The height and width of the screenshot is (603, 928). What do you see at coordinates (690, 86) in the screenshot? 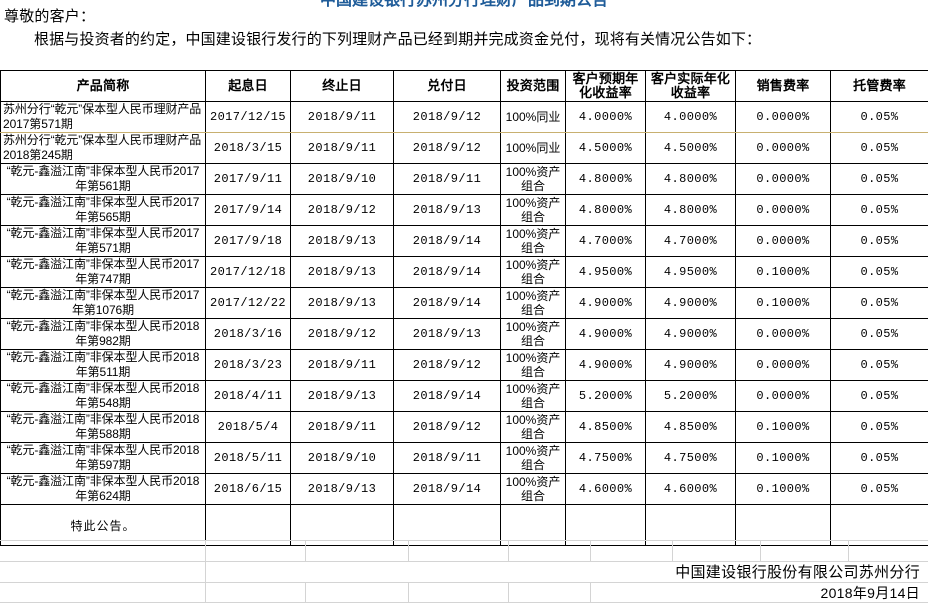
I see `column-header-actual-rate: 客户实际年化收益率` at bounding box center [690, 86].